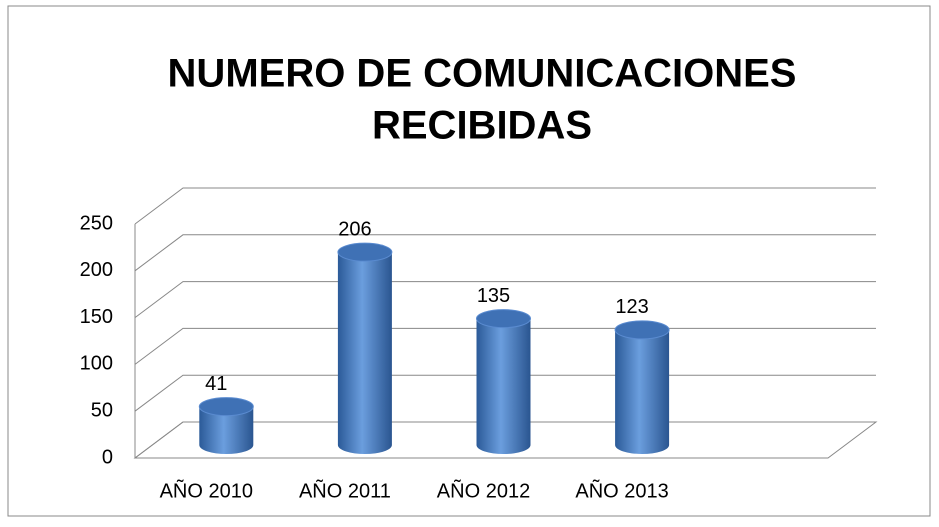 This screenshot has width=939, height=527. I want to click on value-label: 206, so click(354, 229).